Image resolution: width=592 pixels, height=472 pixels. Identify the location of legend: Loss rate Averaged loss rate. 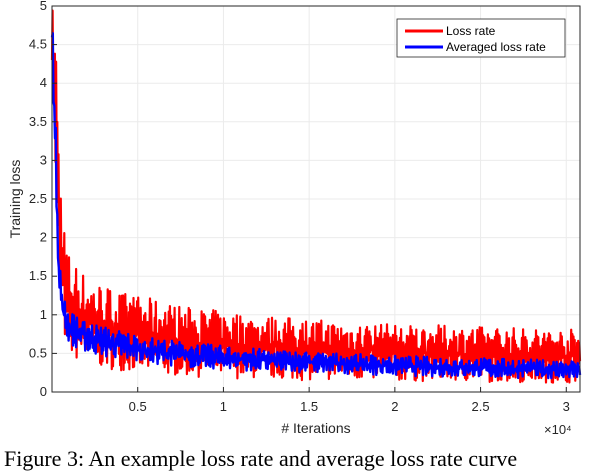
(481, 38).